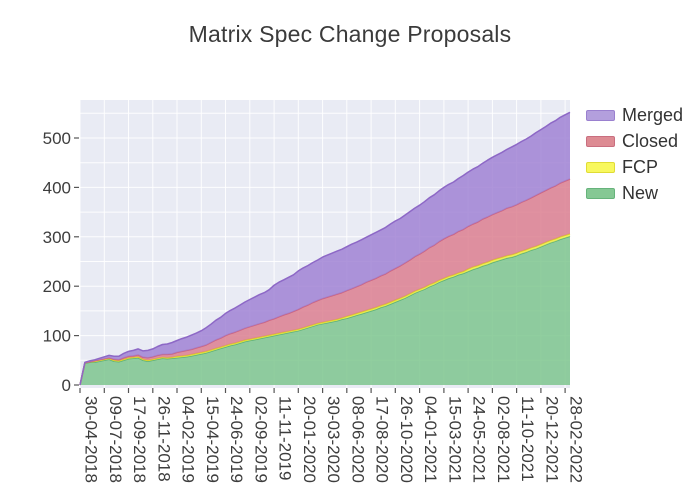  Describe the element at coordinates (430, 439) in the screenshot. I see `x-tick-label: 04-01-2021` at that location.